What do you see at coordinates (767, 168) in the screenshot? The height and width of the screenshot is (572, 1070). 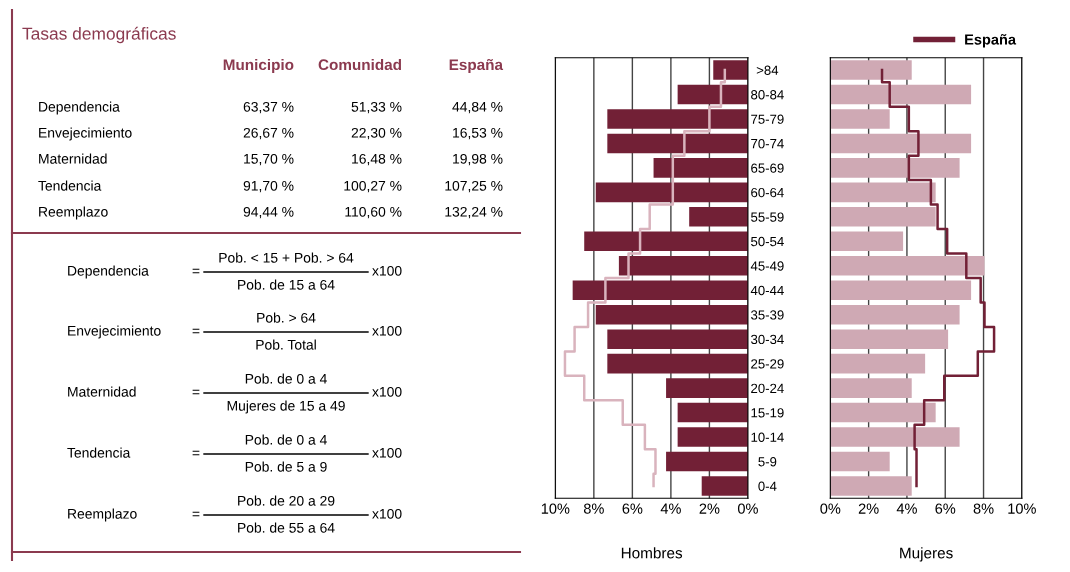 I see `y-tick-label: 65-69` at bounding box center [767, 168].